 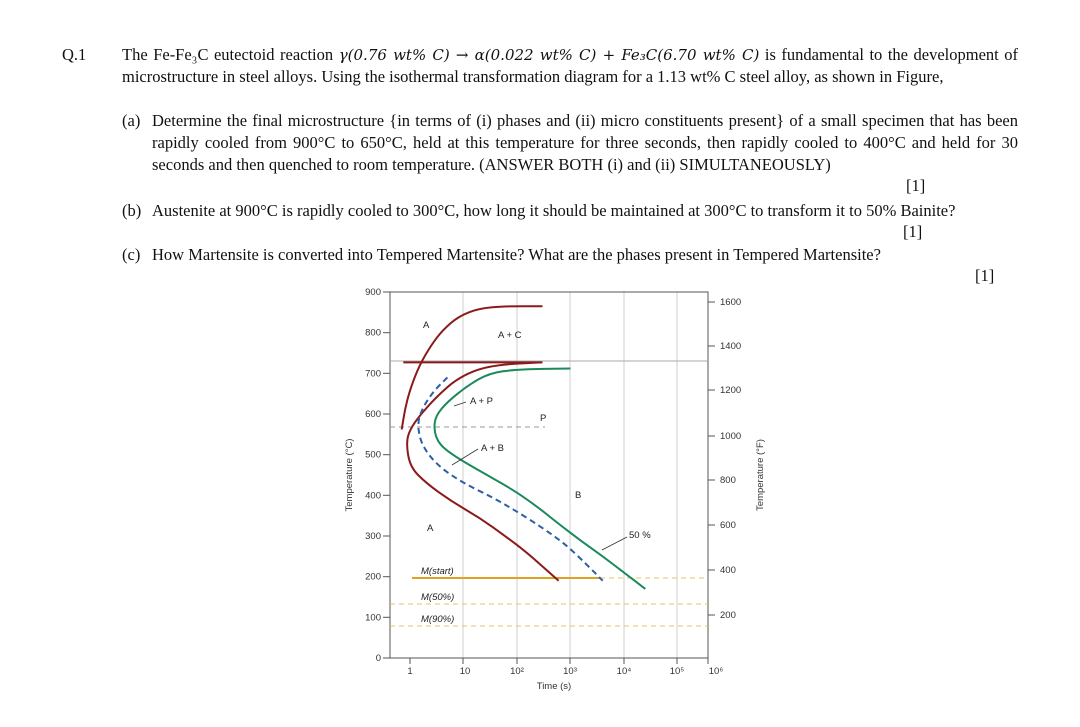 What do you see at coordinates (373, 455) in the screenshot?
I see `y-tick-500: 500` at bounding box center [373, 455].